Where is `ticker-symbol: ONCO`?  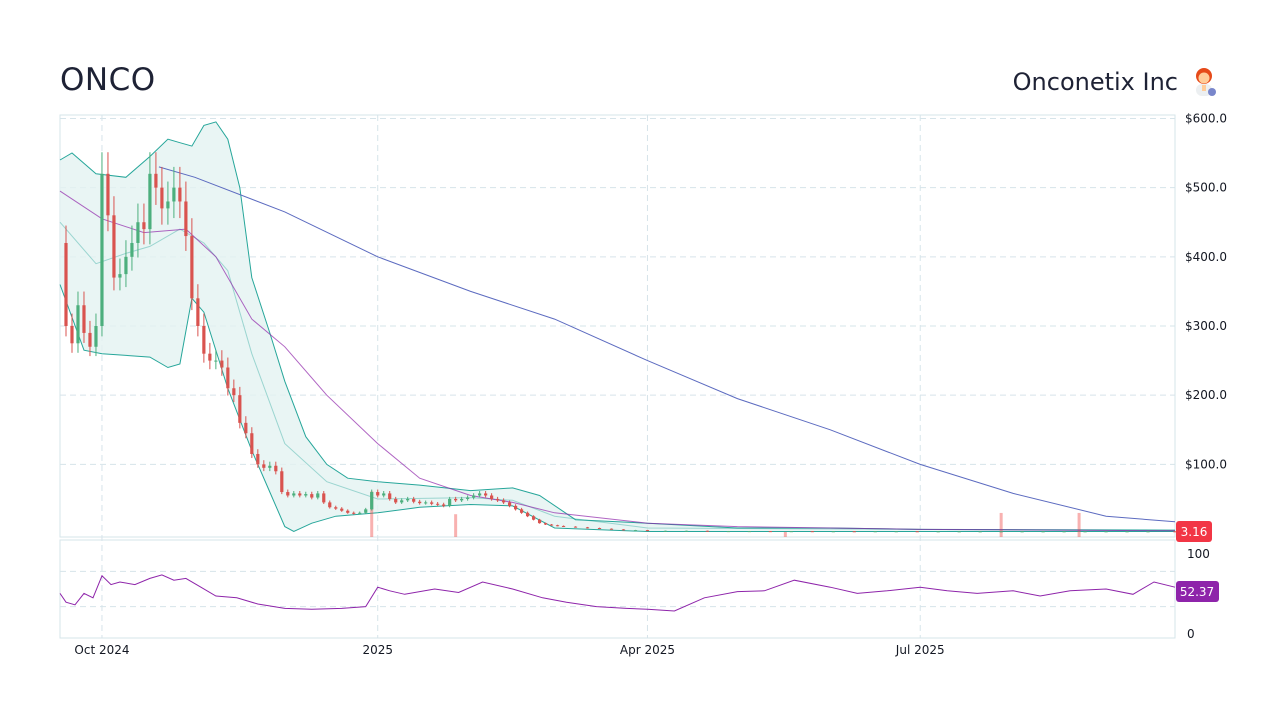
ticker-symbol: ONCO is located at coordinates (108, 80).